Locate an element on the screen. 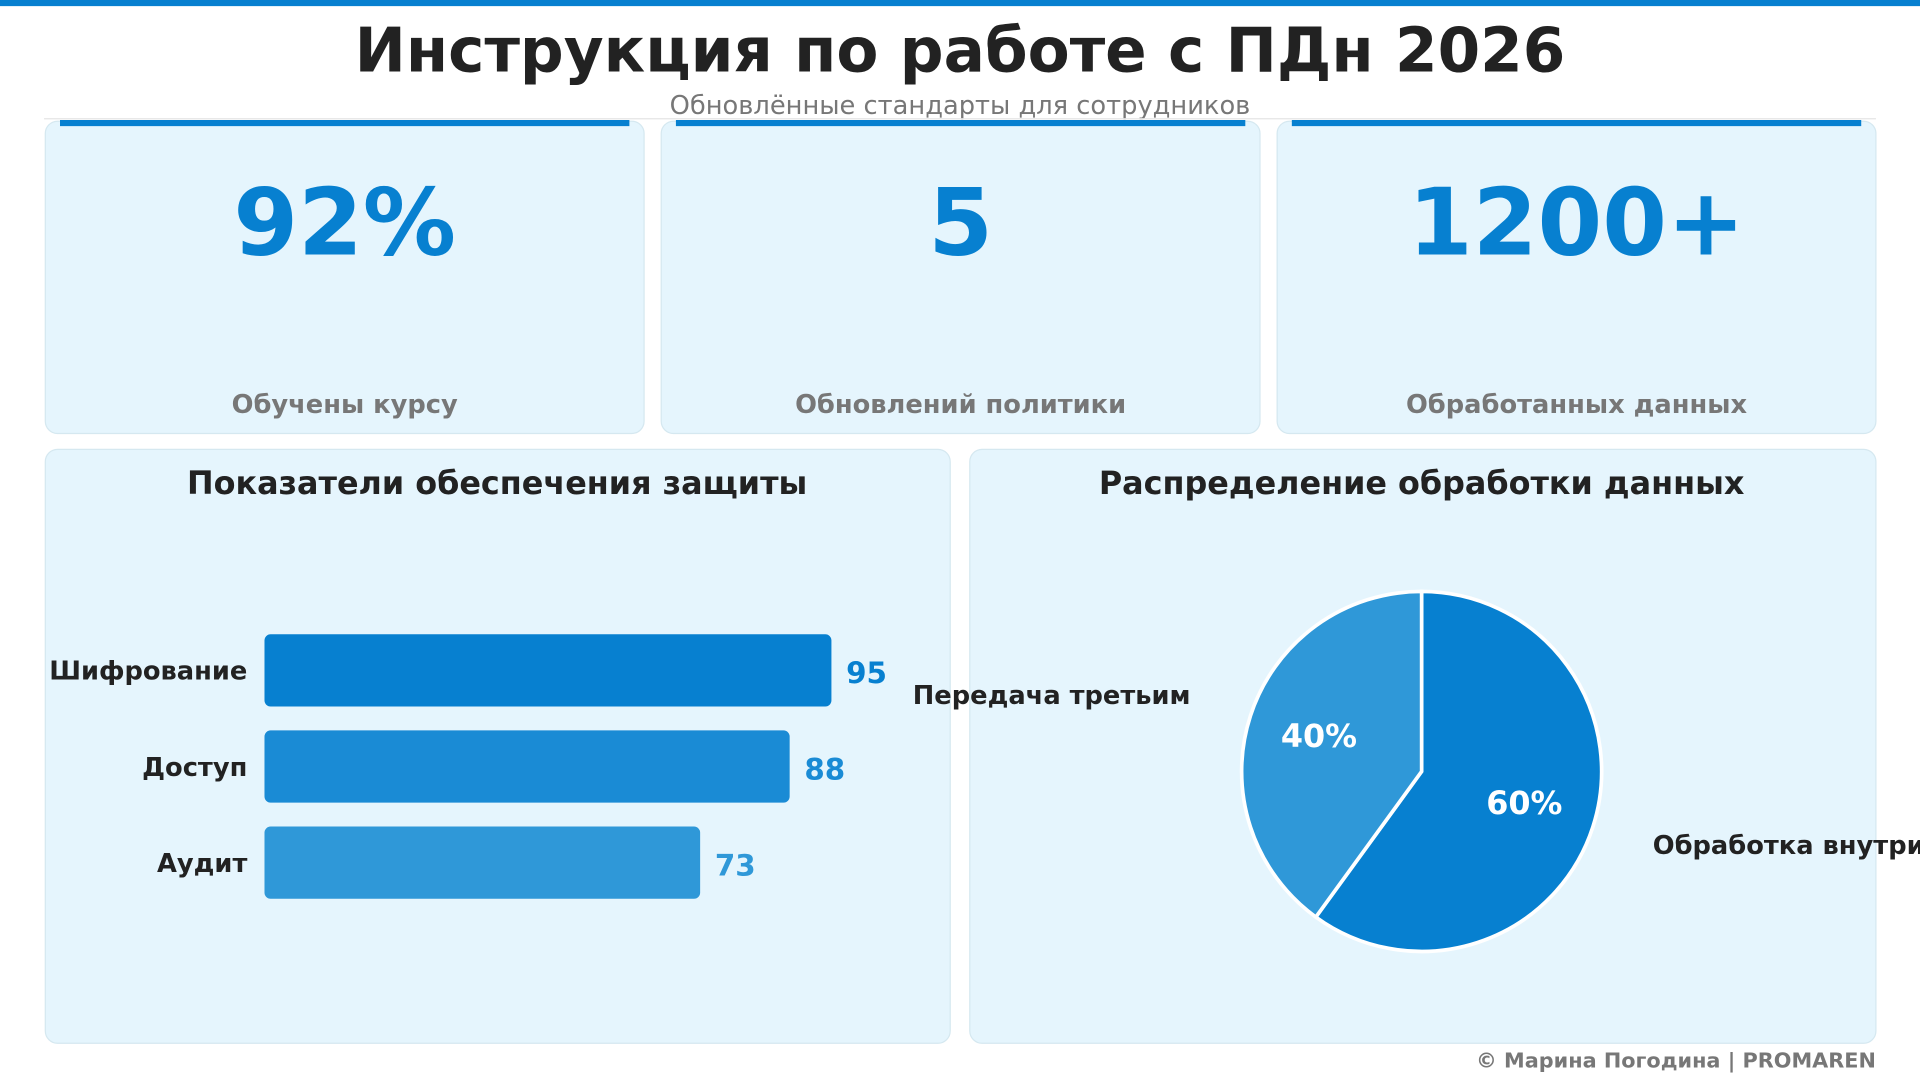 This screenshot has height=1080, width=1920. kpi-label: Обновлений политики is located at coordinates (960, 405).